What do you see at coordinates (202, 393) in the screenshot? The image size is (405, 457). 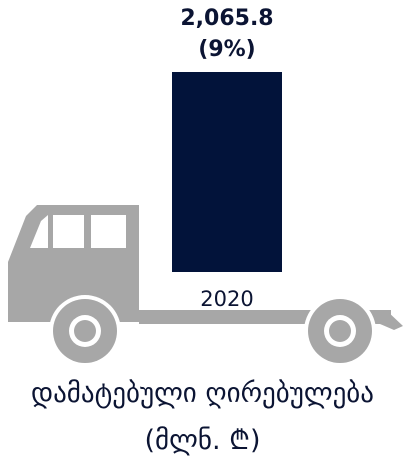 I see `chart-caption-title: დამატებული ღირებულება` at bounding box center [202, 393].